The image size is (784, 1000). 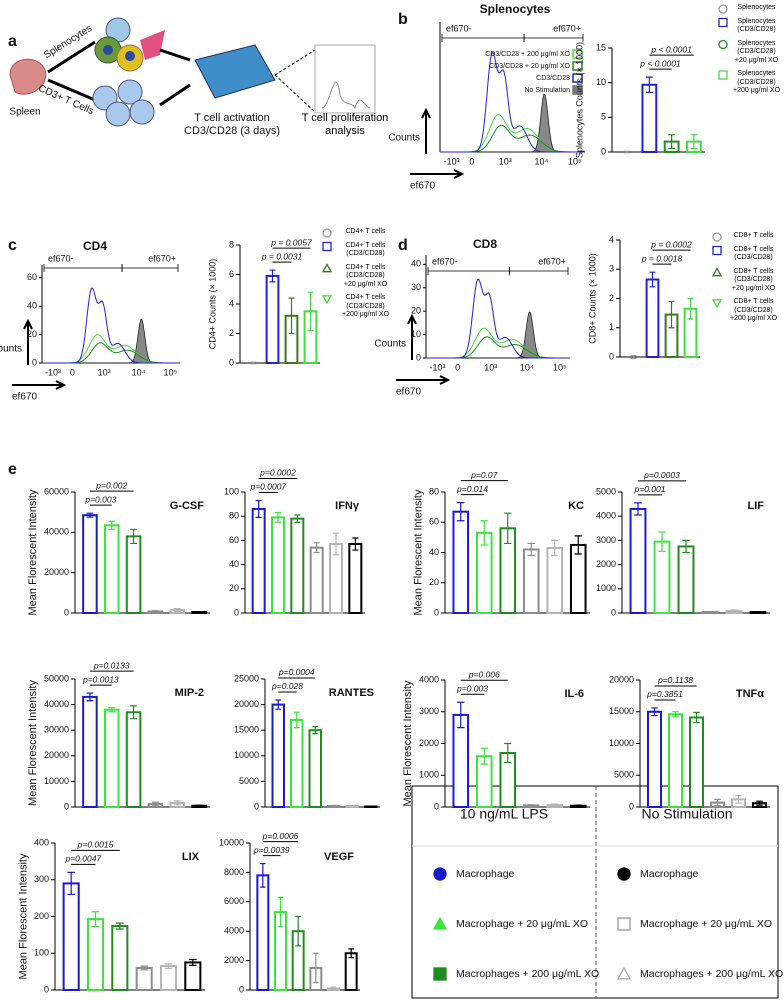 What do you see at coordinates (56, 730) in the screenshot?
I see `y-tick-label: 30000` at bounding box center [56, 730].